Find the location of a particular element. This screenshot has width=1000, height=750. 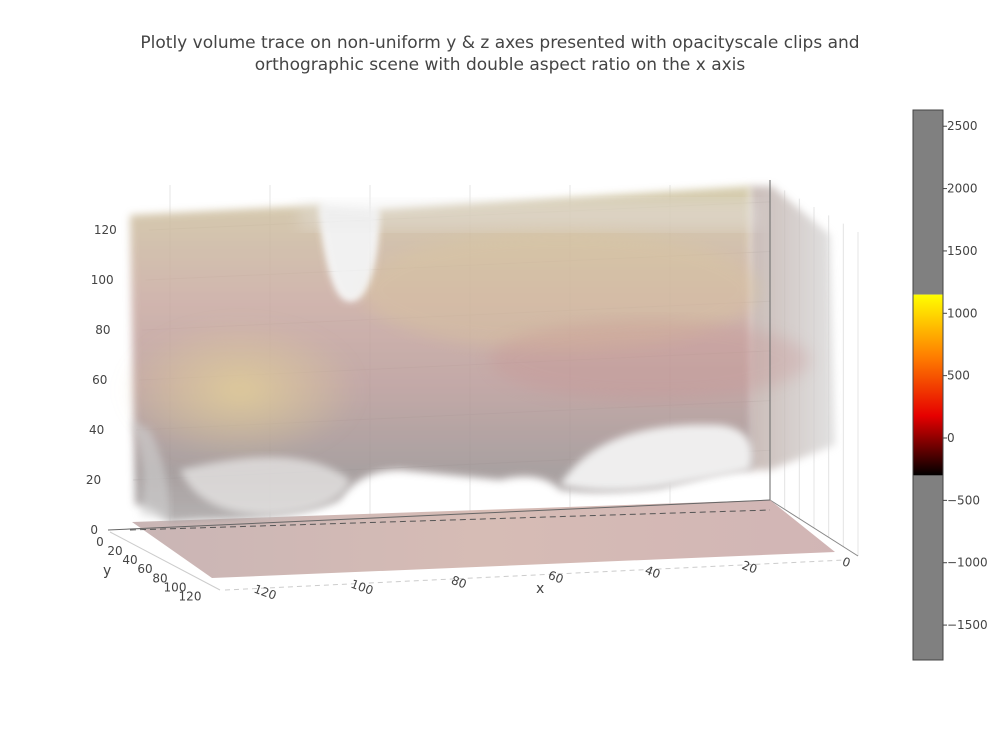

z-tick-label: 60 is located at coordinates (99, 380).